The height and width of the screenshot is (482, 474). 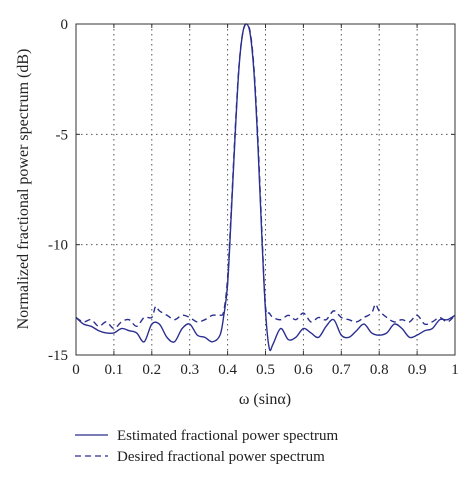 What do you see at coordinates (76, 370) in the screenshot?
I see `x-tick-label: 0` at bounding box center [76, 370].